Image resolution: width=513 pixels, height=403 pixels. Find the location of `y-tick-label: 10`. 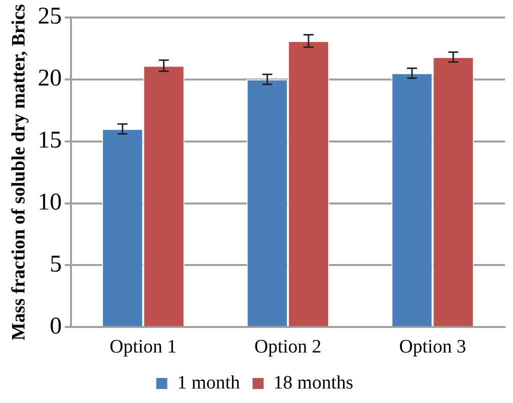

y-tick-label: 10 is located at coordinates (50, 203).